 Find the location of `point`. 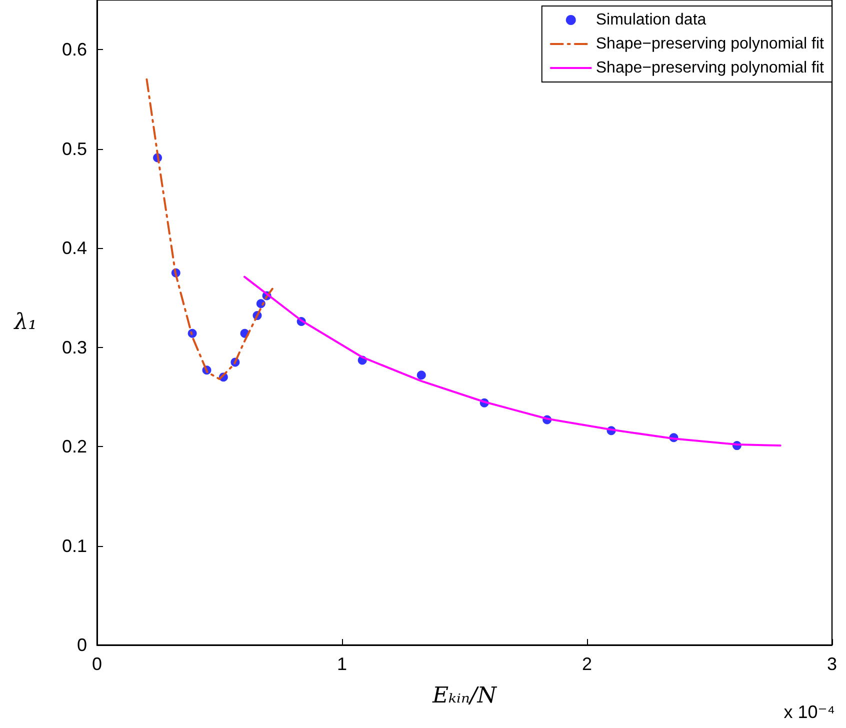

point is located at coordinates (421, 375).